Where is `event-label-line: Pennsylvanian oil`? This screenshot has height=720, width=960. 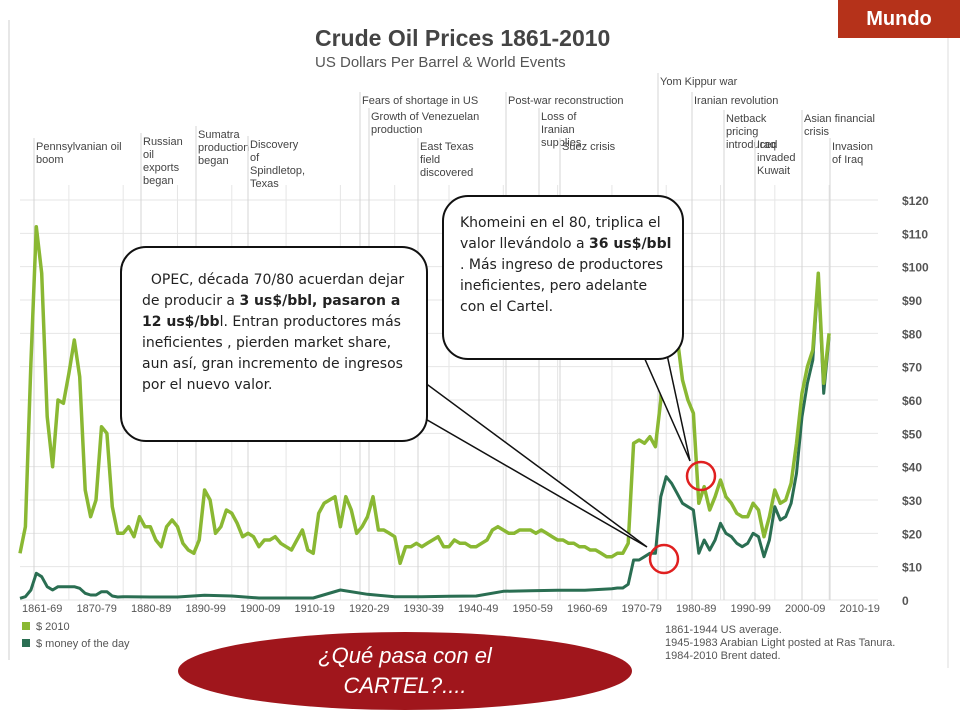 event-label-line: Pennsylvanian oil is located at coordinates (79, 147).